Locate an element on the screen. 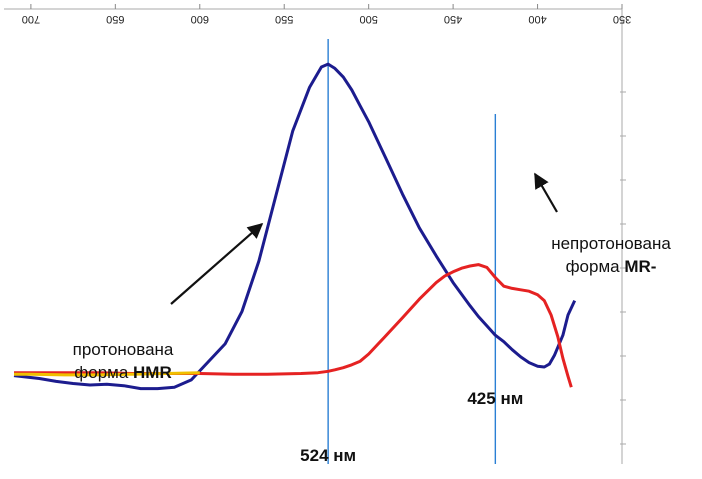  annotation-line2-bold: HMR is located at coordinates (152, 372).